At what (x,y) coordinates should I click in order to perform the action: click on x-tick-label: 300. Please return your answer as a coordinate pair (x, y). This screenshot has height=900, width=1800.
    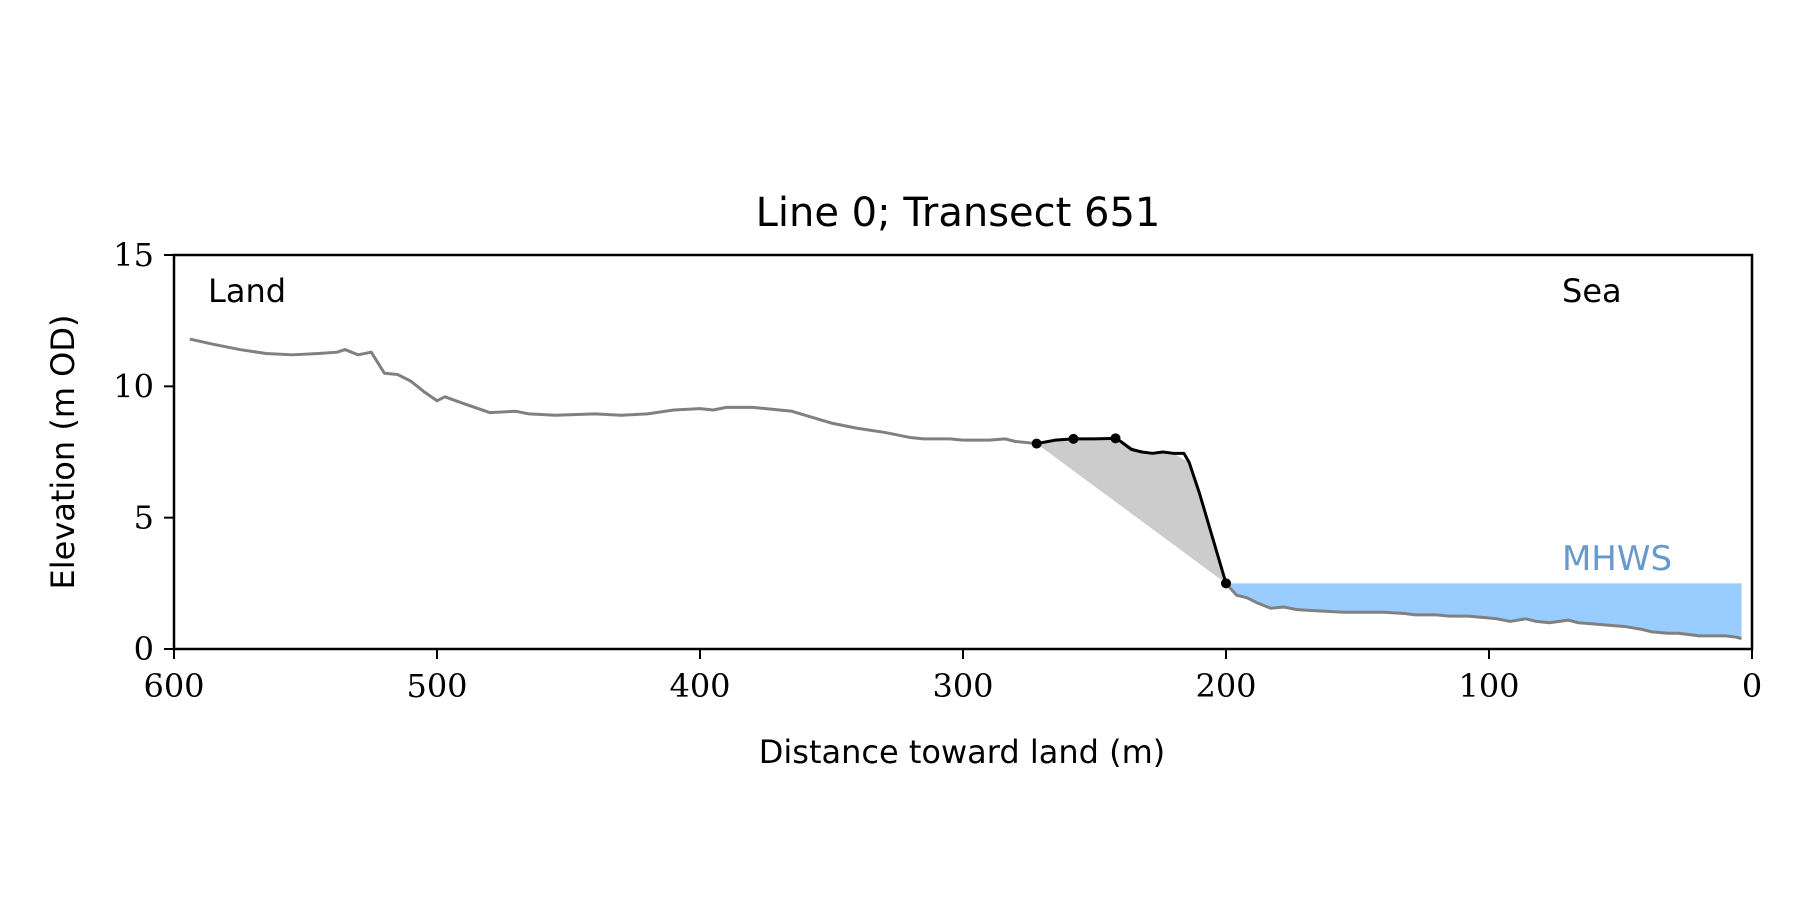
    Looking at the image, I should click on (962, 686).